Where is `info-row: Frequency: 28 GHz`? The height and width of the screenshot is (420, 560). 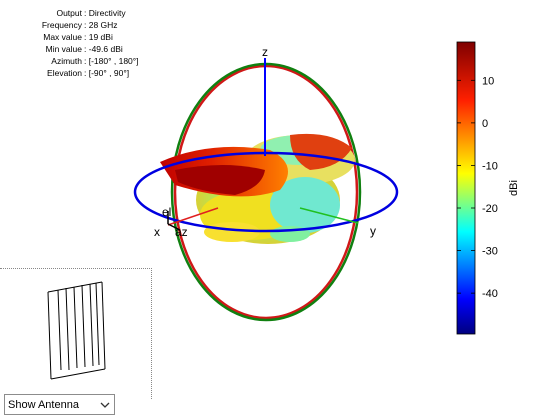 info-row: Frequency: 28 GHz is located at coordinates (79, 24).